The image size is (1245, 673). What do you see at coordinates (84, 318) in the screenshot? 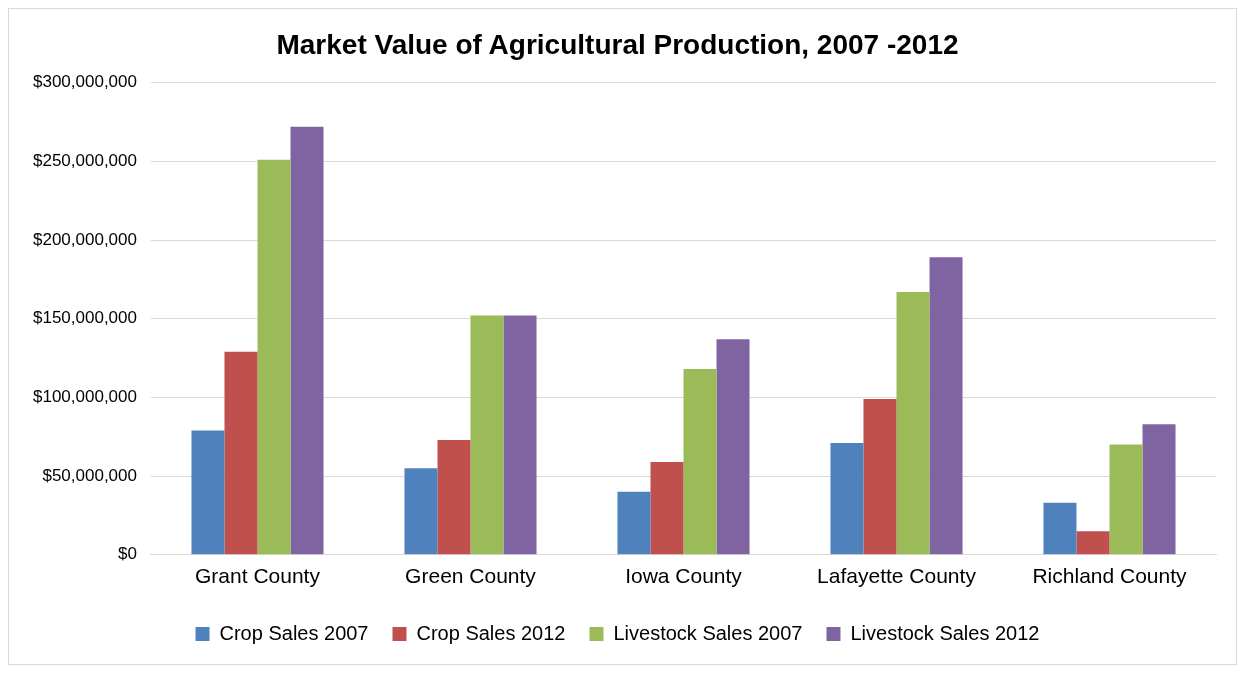
I see `y-tick-label: $150,000,000` at bounding box center [84, 318].